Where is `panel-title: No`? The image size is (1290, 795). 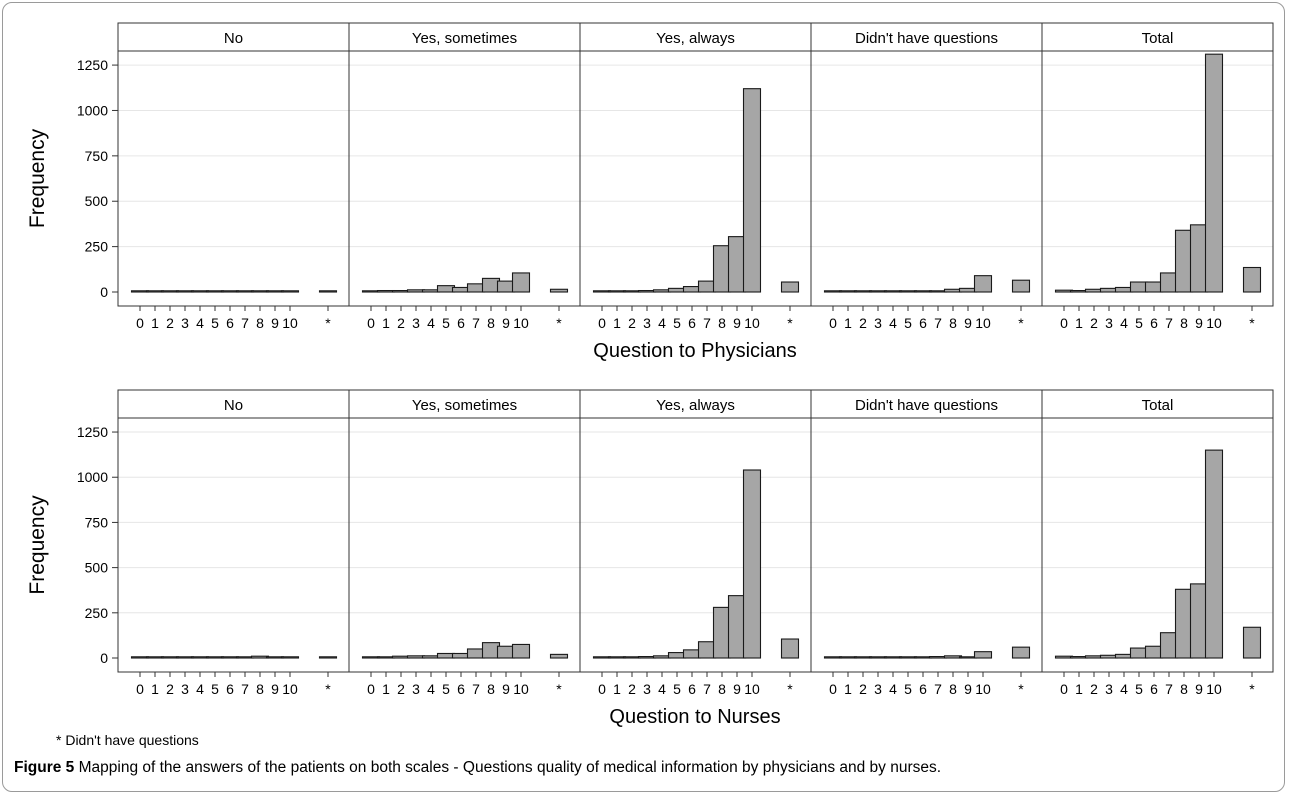 panel-title: No is located at coordinates (233, 405).